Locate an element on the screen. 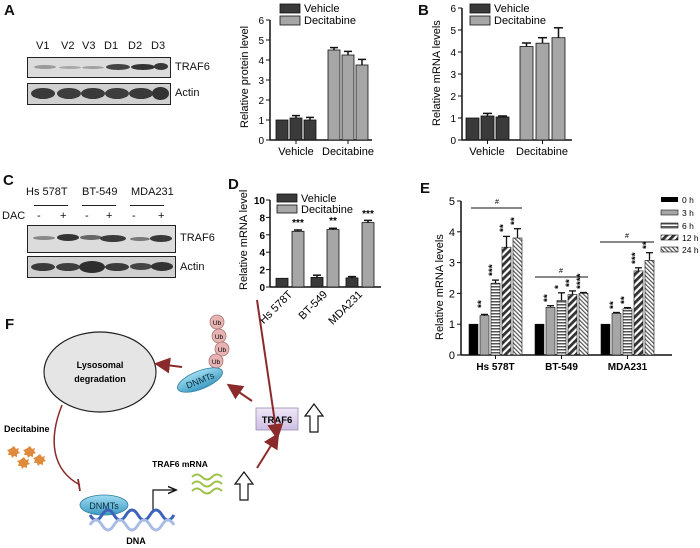 This screenshot has height=548, width=700. legend-e: 0 h 3 h 6 h 12 h 24 h is located at coordinates (679, 225).